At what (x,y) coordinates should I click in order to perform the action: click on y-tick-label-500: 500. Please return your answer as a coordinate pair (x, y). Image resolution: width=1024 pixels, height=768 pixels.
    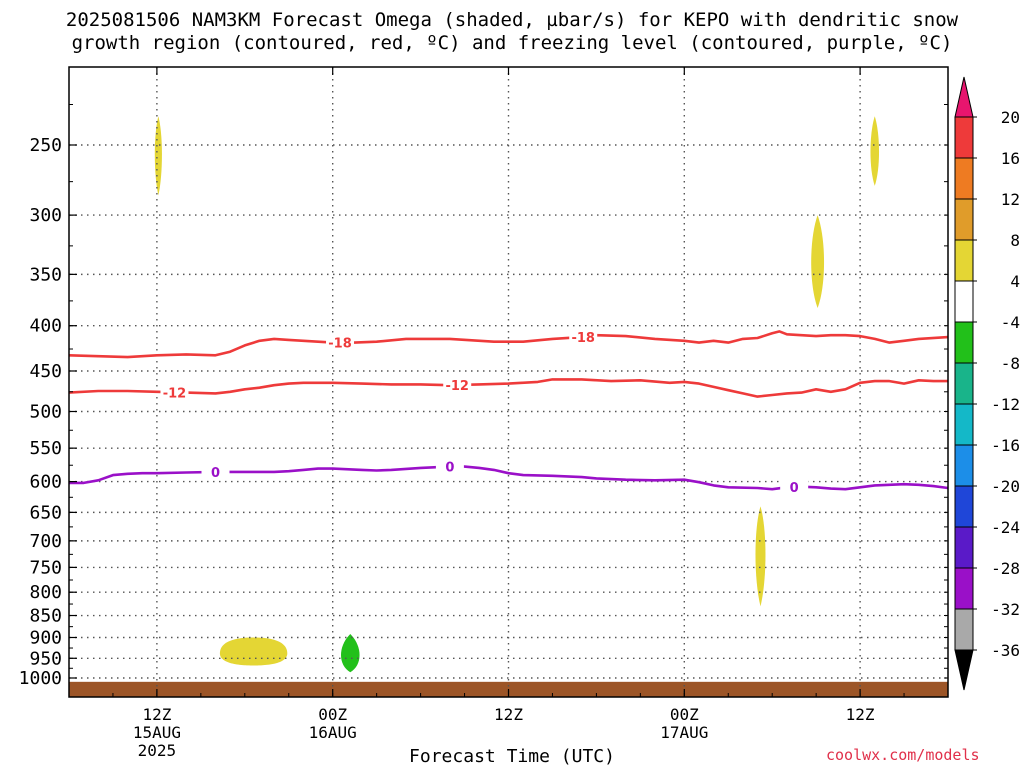
    Looking at the image, I should click on (45, 412).